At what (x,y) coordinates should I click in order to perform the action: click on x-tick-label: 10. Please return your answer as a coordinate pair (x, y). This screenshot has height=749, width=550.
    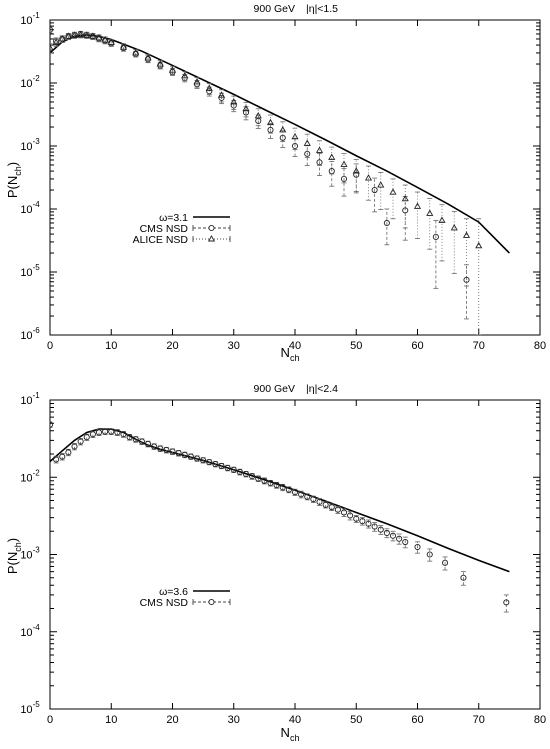
    Looking at the image, I should click on (111, 346).